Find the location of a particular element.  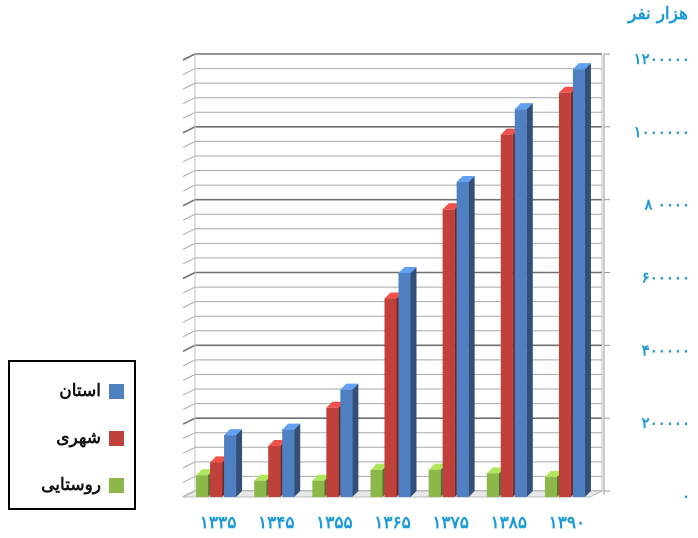

y-axis-ticks: ۰ ۲۰۰۰۰۰ ۴۰۰۰۰۰ ۶۰۰۰۰۰ ۸ ۰۰۰۰ ۱۰۰۰۰۰۰ ۱۲۰۰۰۰۰ is located at coordinates (646, 277).